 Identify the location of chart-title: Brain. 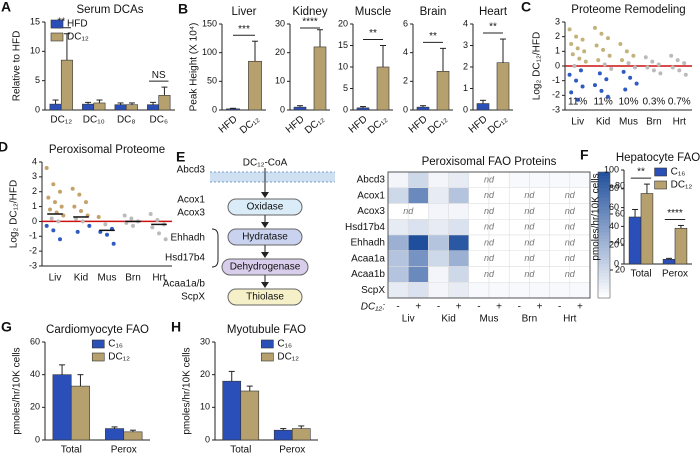
(433, 12).